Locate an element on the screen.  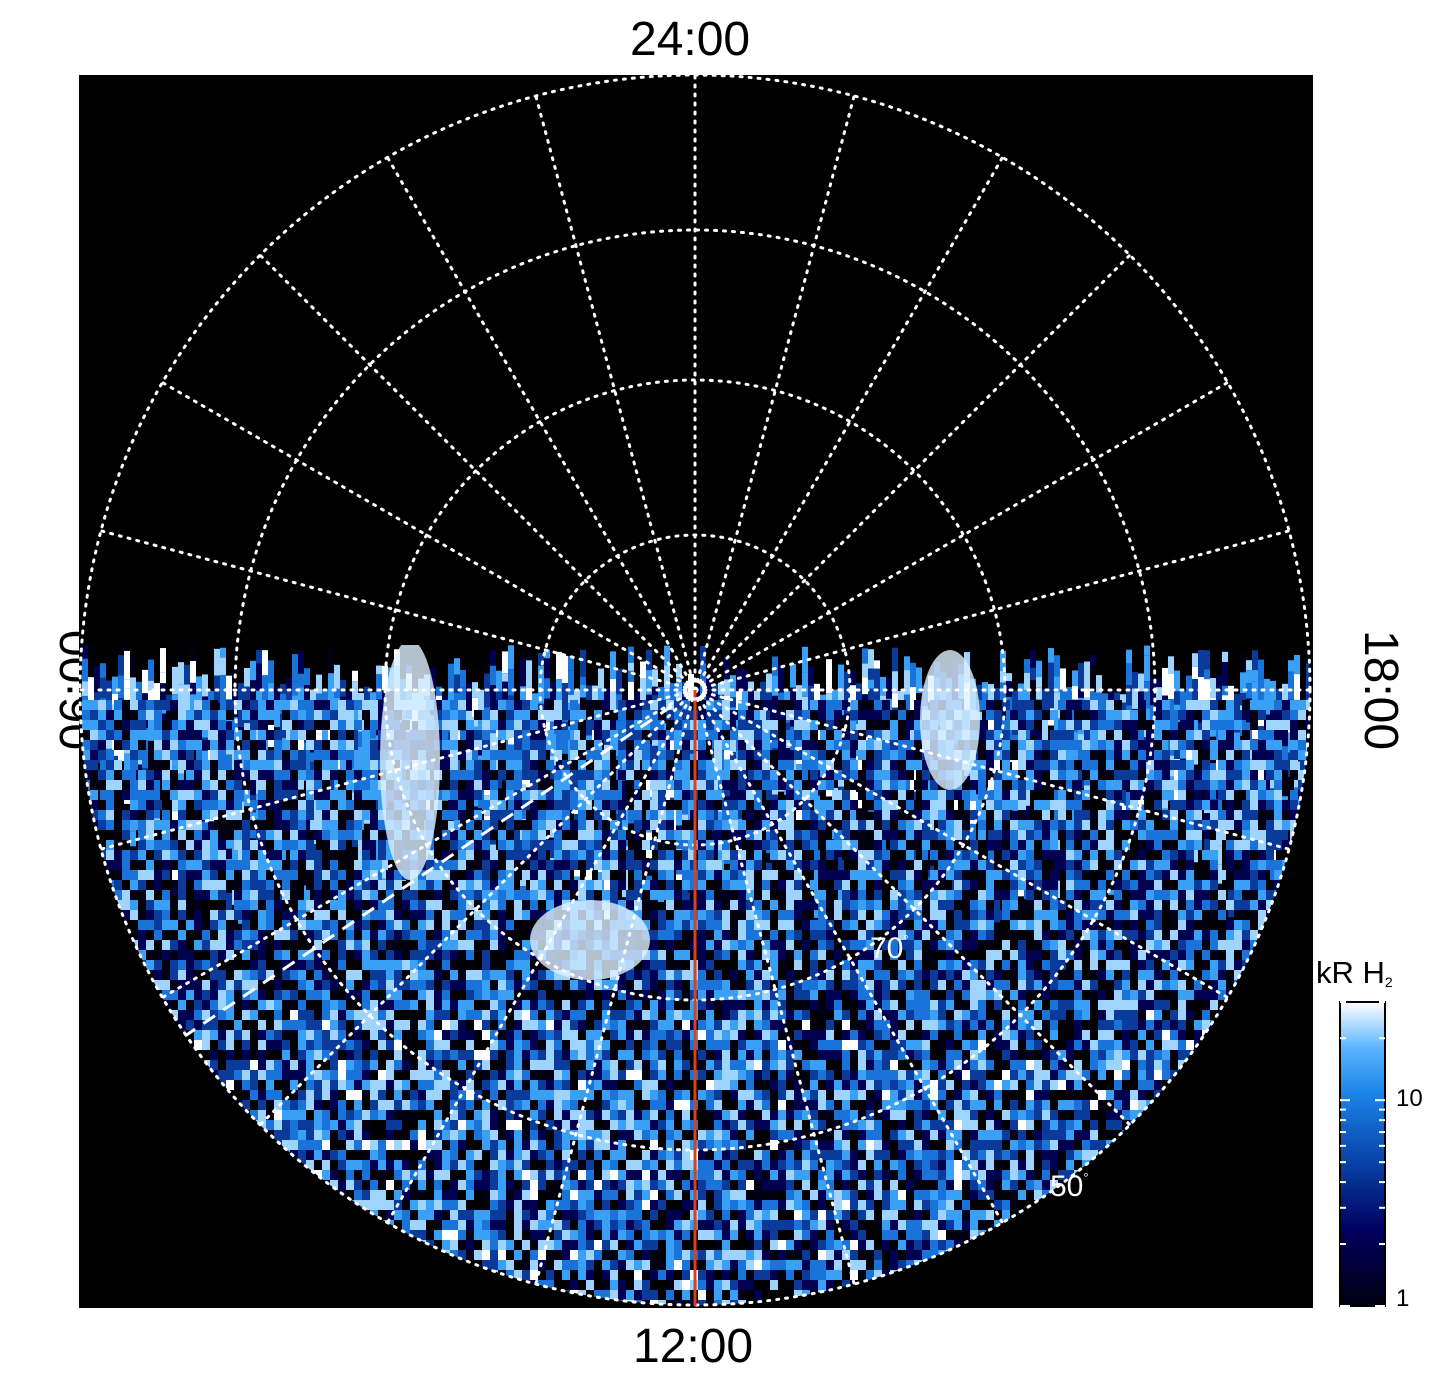
colorbar-tick-label-10: 10 is located at coordinates (1409, 1098).